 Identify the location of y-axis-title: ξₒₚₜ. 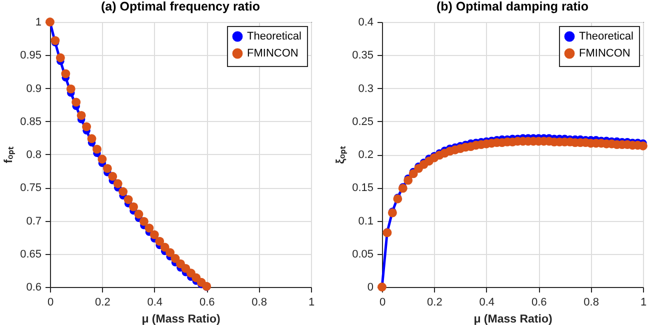
(341, 155).